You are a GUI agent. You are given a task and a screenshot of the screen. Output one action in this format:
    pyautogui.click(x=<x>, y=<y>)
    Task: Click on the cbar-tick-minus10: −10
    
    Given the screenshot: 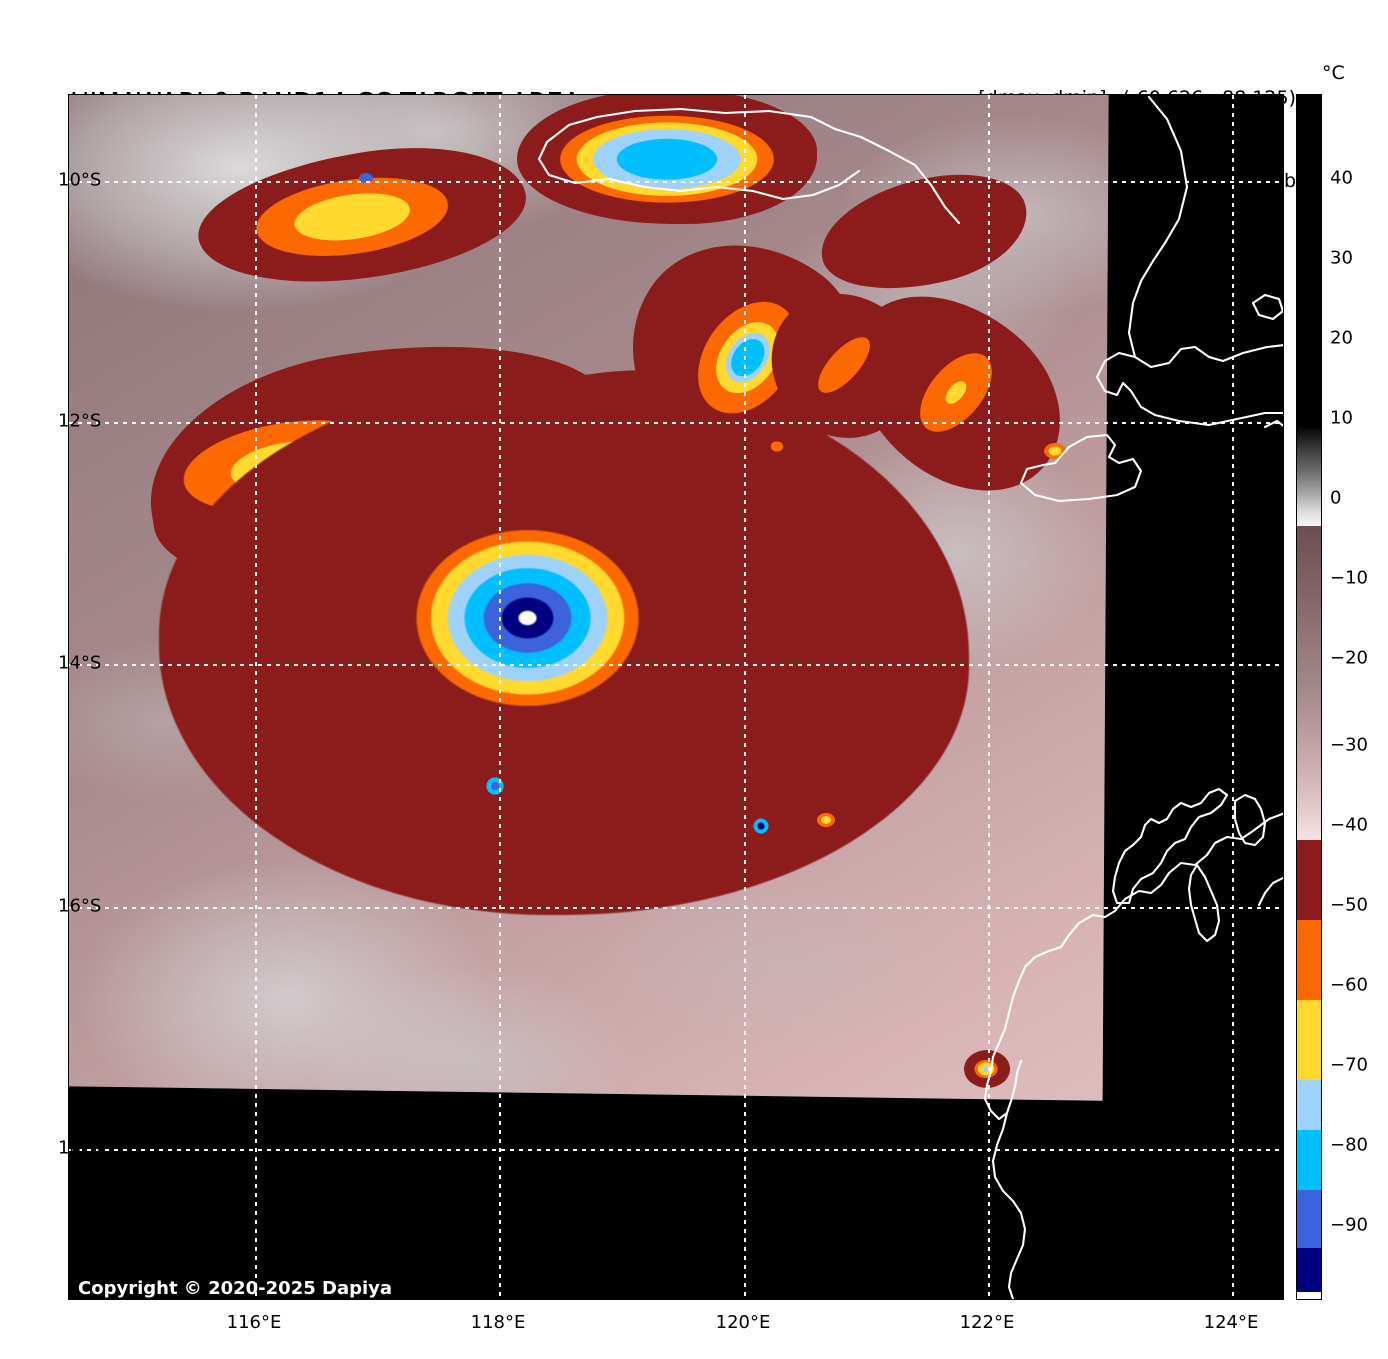 What is the action you would take?
    pyautogui.click(x=1349, y=578)
    